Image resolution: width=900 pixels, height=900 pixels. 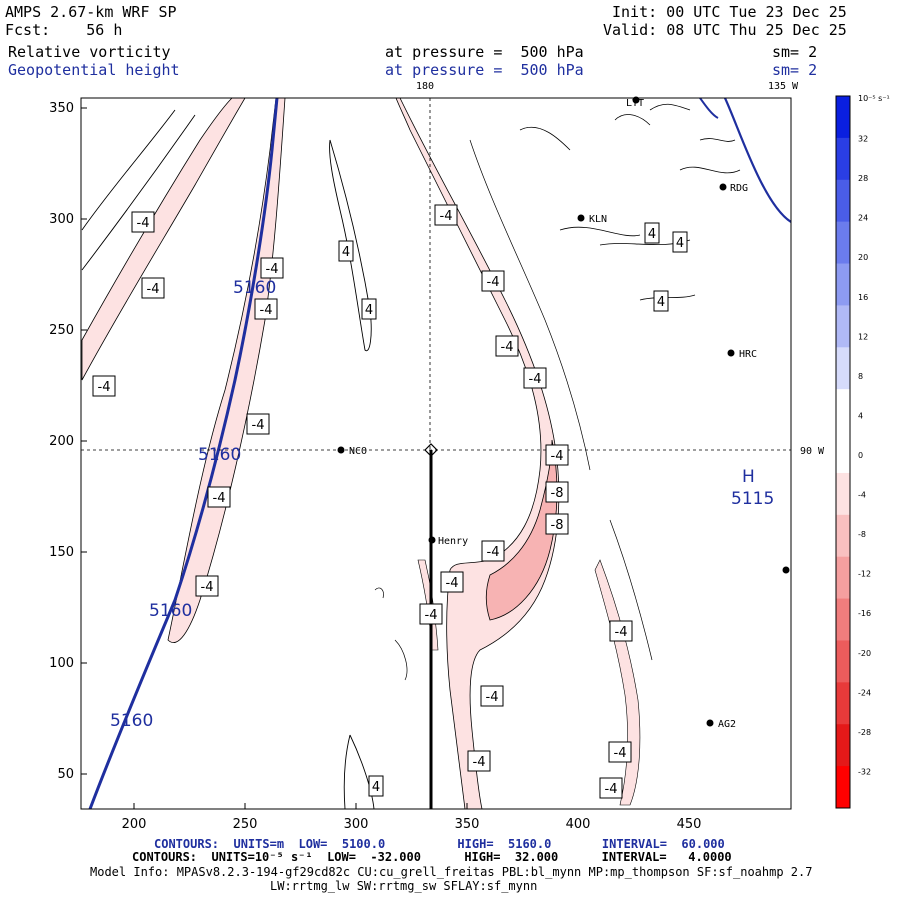 I want to click on station-henry: Henry, so click(x=448, y=541).